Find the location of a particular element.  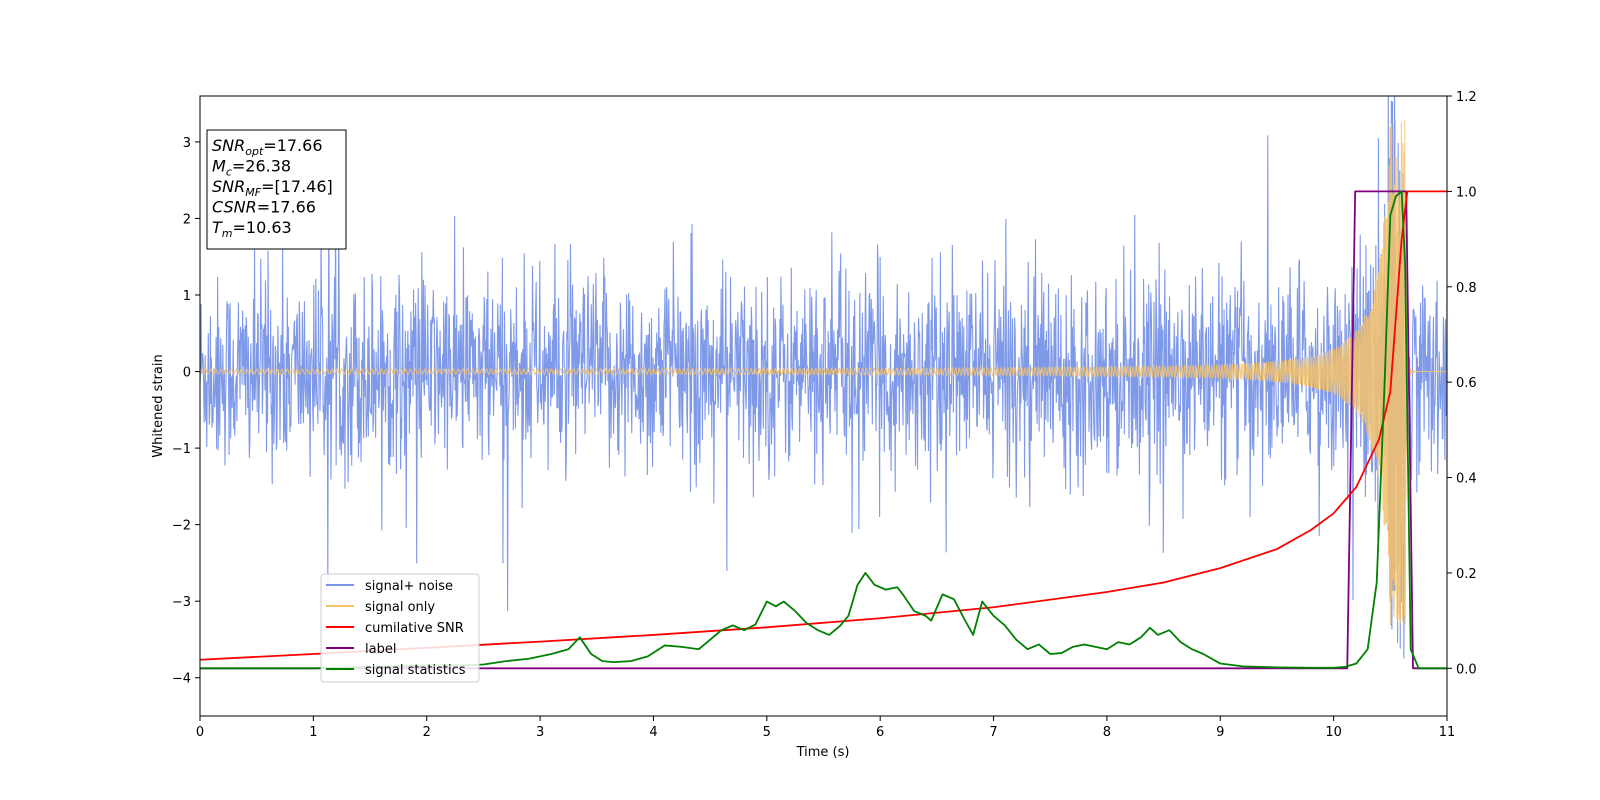

y2-tick-label: 0.4 is located at coordinates (1466, 479).